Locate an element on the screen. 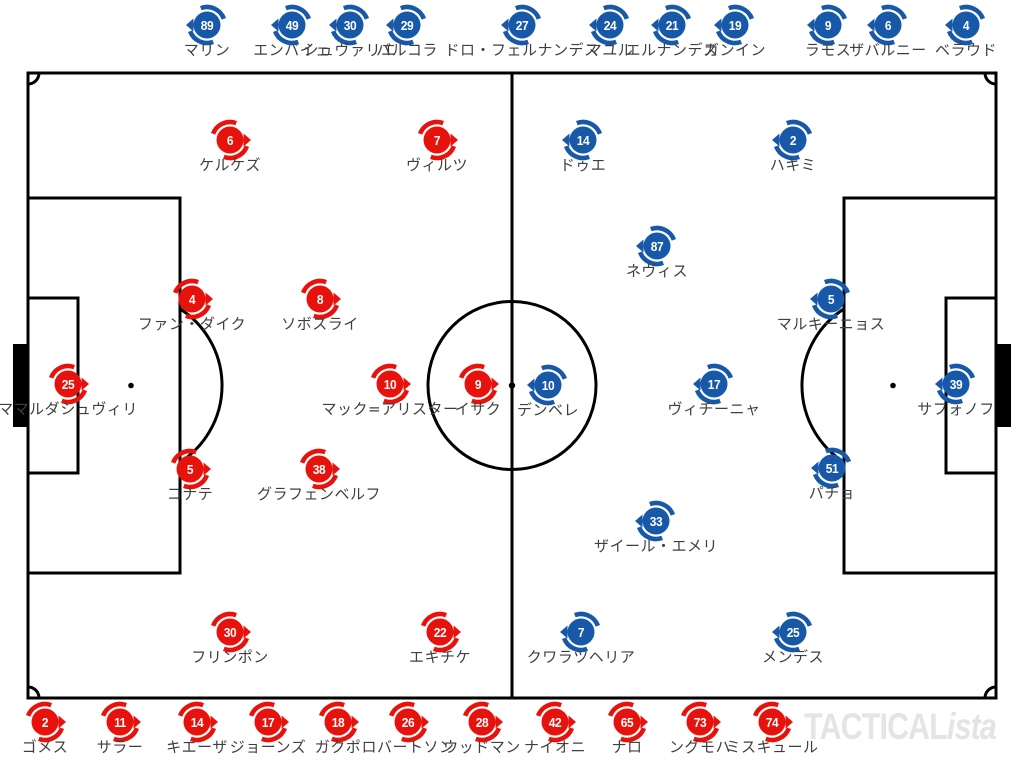 The width and height of the screenshot is (1024, 768). player-number: 4 is located at coordinates (966, 25).